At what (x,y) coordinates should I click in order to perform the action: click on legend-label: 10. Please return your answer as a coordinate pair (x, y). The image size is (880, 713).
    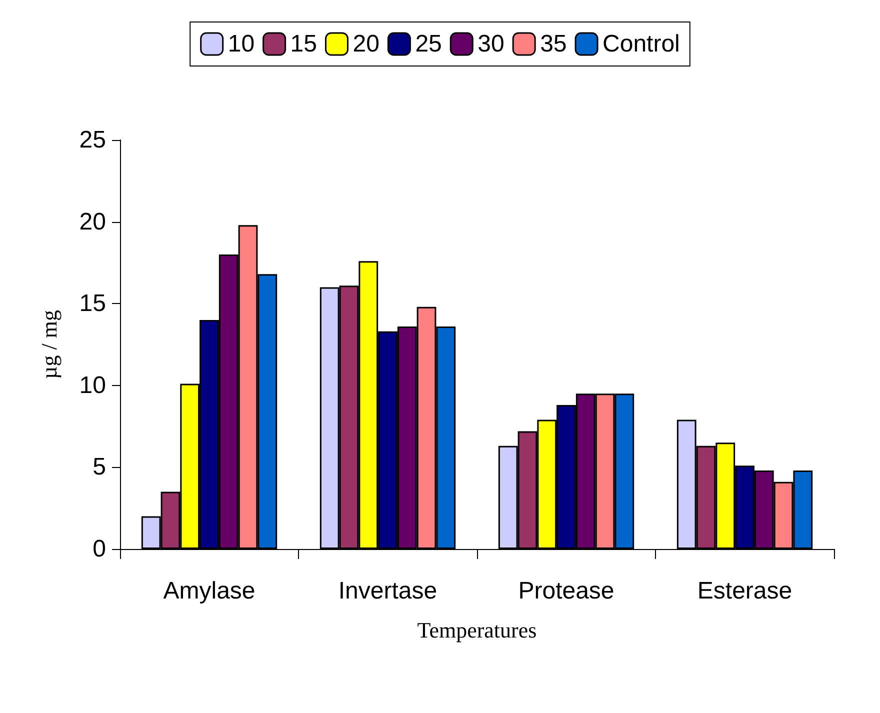
    Looking at the image, I should click on (241, 44).